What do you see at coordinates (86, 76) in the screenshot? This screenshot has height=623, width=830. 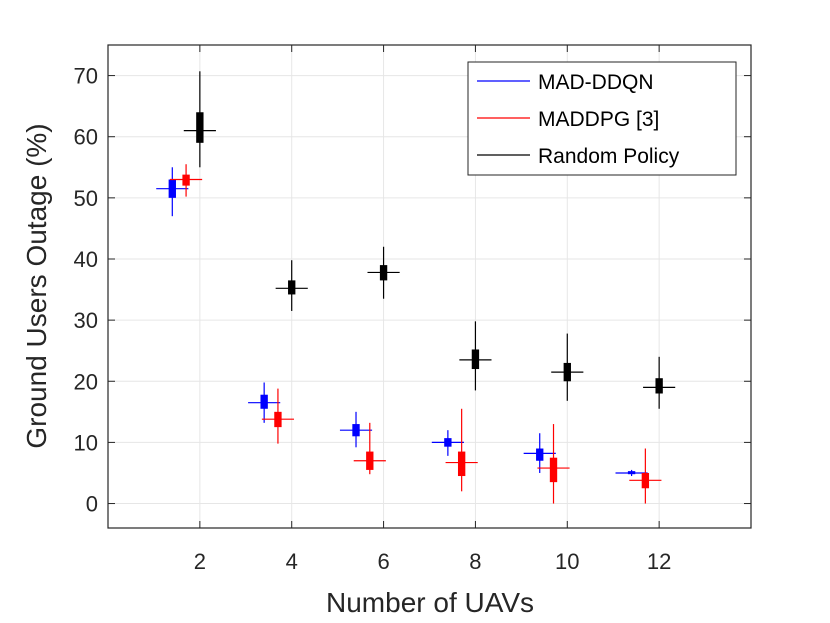 I see `y-tick-label: 70` at bounding box center [86, 76].